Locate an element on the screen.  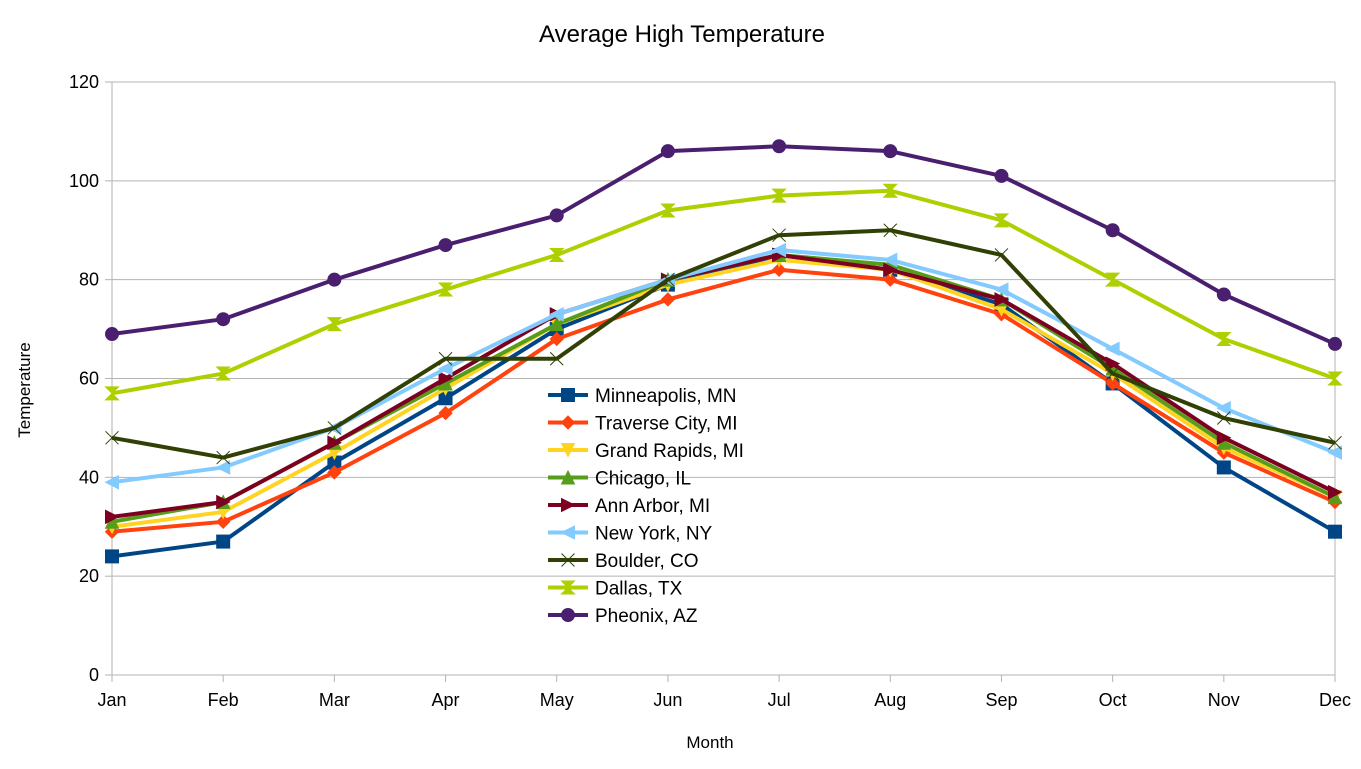
x-tick-label: Nov is located at coordinates (1224, 700).